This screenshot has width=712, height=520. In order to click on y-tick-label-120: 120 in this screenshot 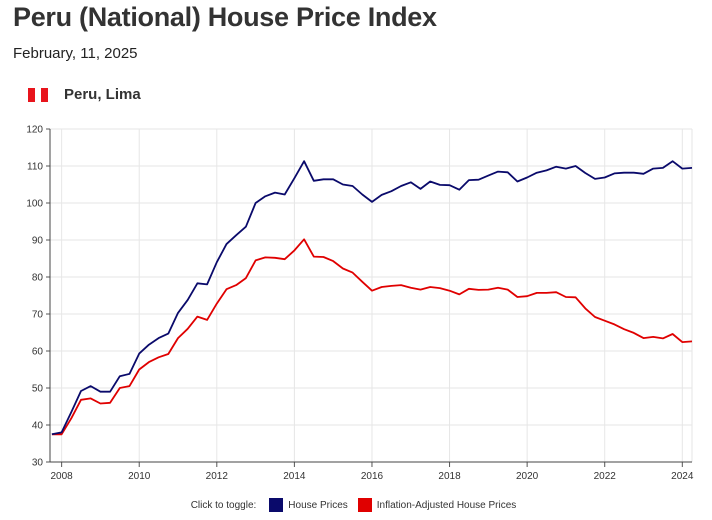, I will do `click(34, 130)`.